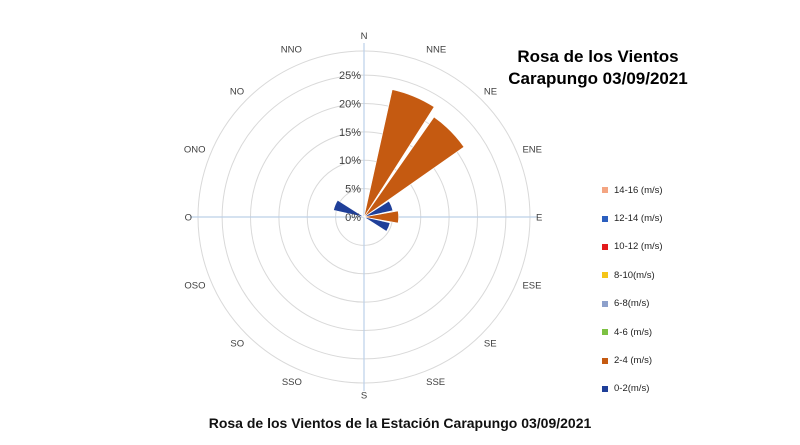 The height and width of the screenshot is (445, 800). What do you see at coordinates (188, 218) in the screenshot?
I see `direction-label: O` at bounding box center [188, 218].